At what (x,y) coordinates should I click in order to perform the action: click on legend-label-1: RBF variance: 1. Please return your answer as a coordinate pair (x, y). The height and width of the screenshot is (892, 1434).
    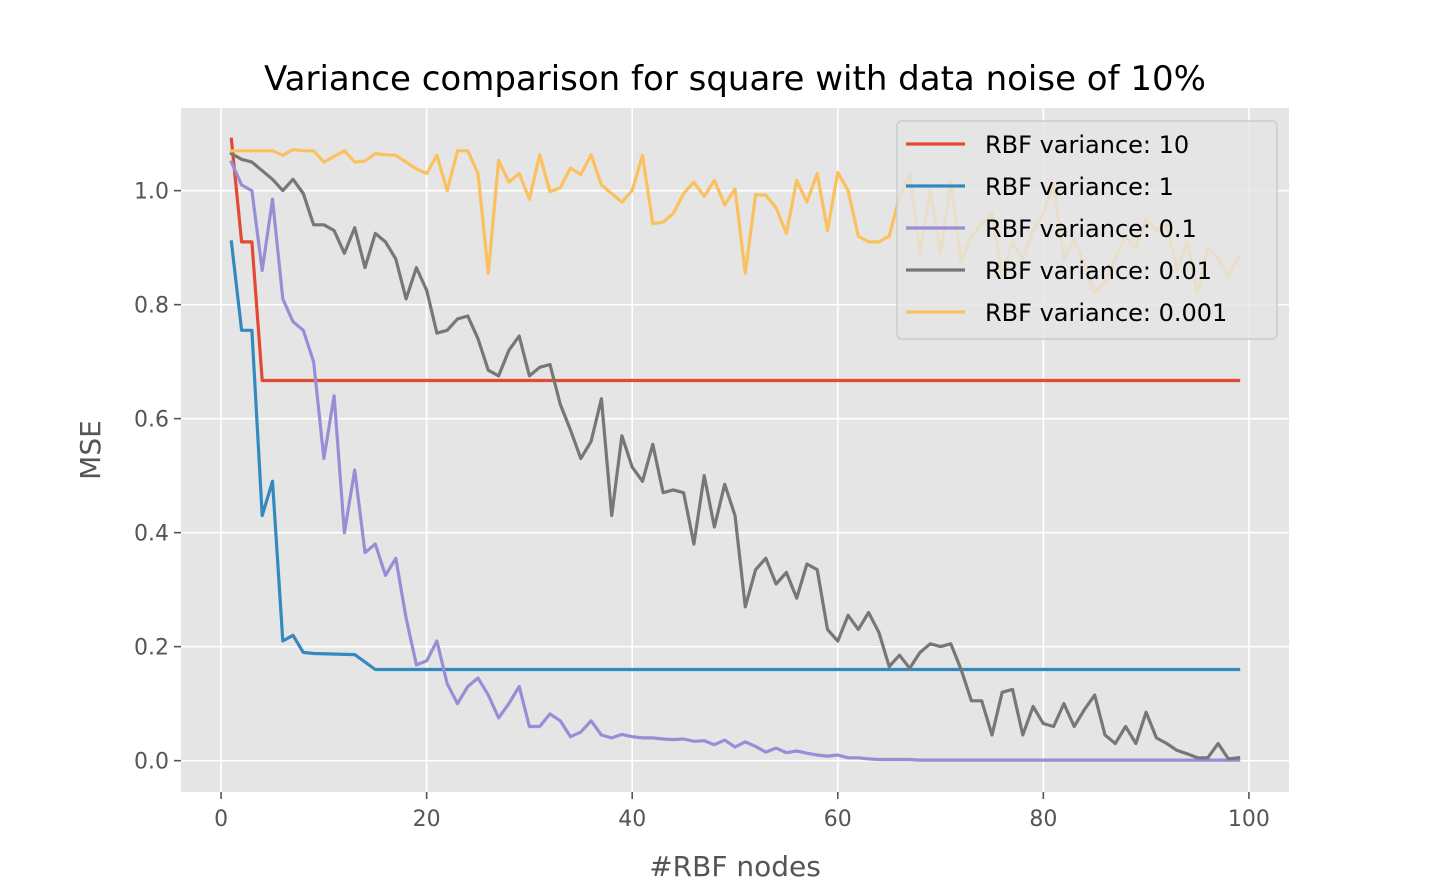
    Looking at the image, I should click on (1079, 187).